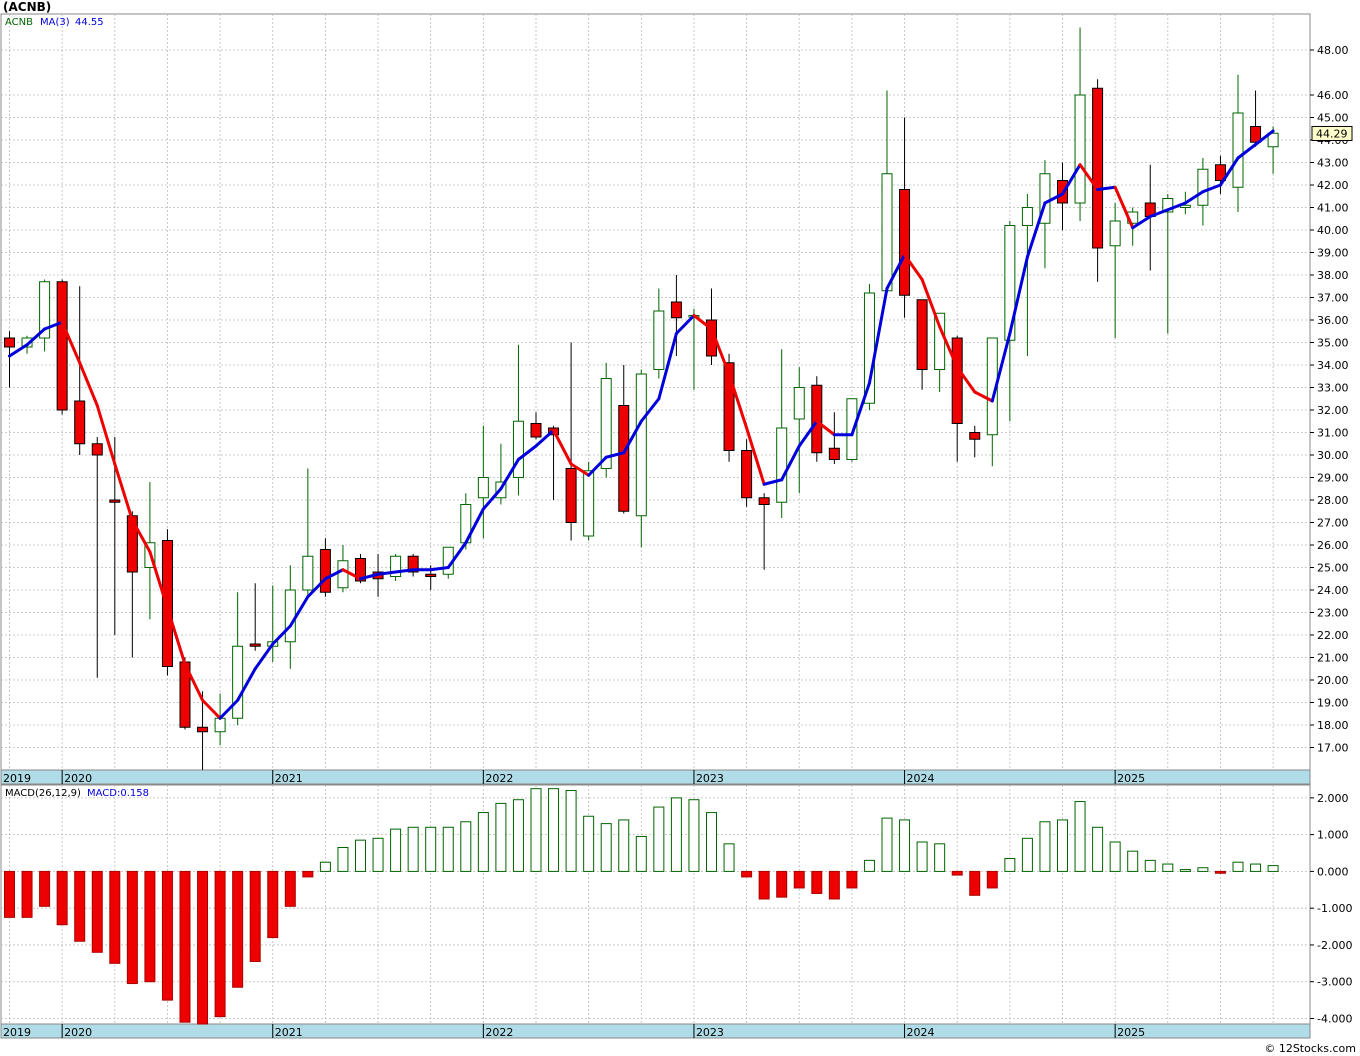 The width and height of the screenshot is (1360, 1056). I want to click on macd-tick-label: -4.000, so click(1334, 1018).